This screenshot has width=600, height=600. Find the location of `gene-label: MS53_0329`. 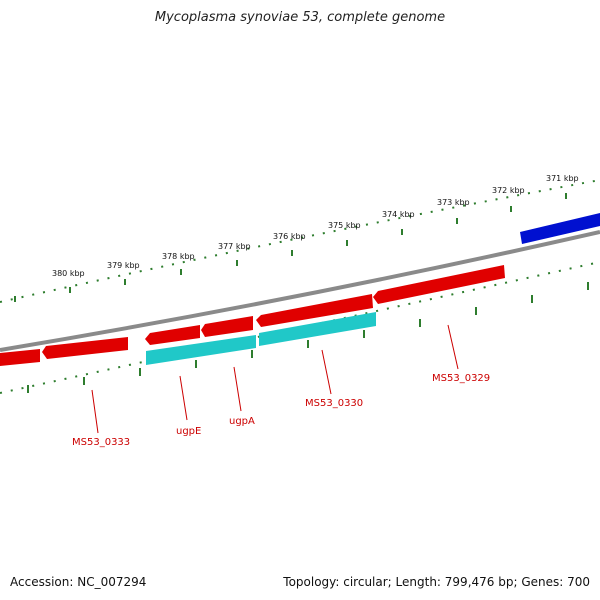

gene-label: MS53_0329 is located at coordinates (461, 378).